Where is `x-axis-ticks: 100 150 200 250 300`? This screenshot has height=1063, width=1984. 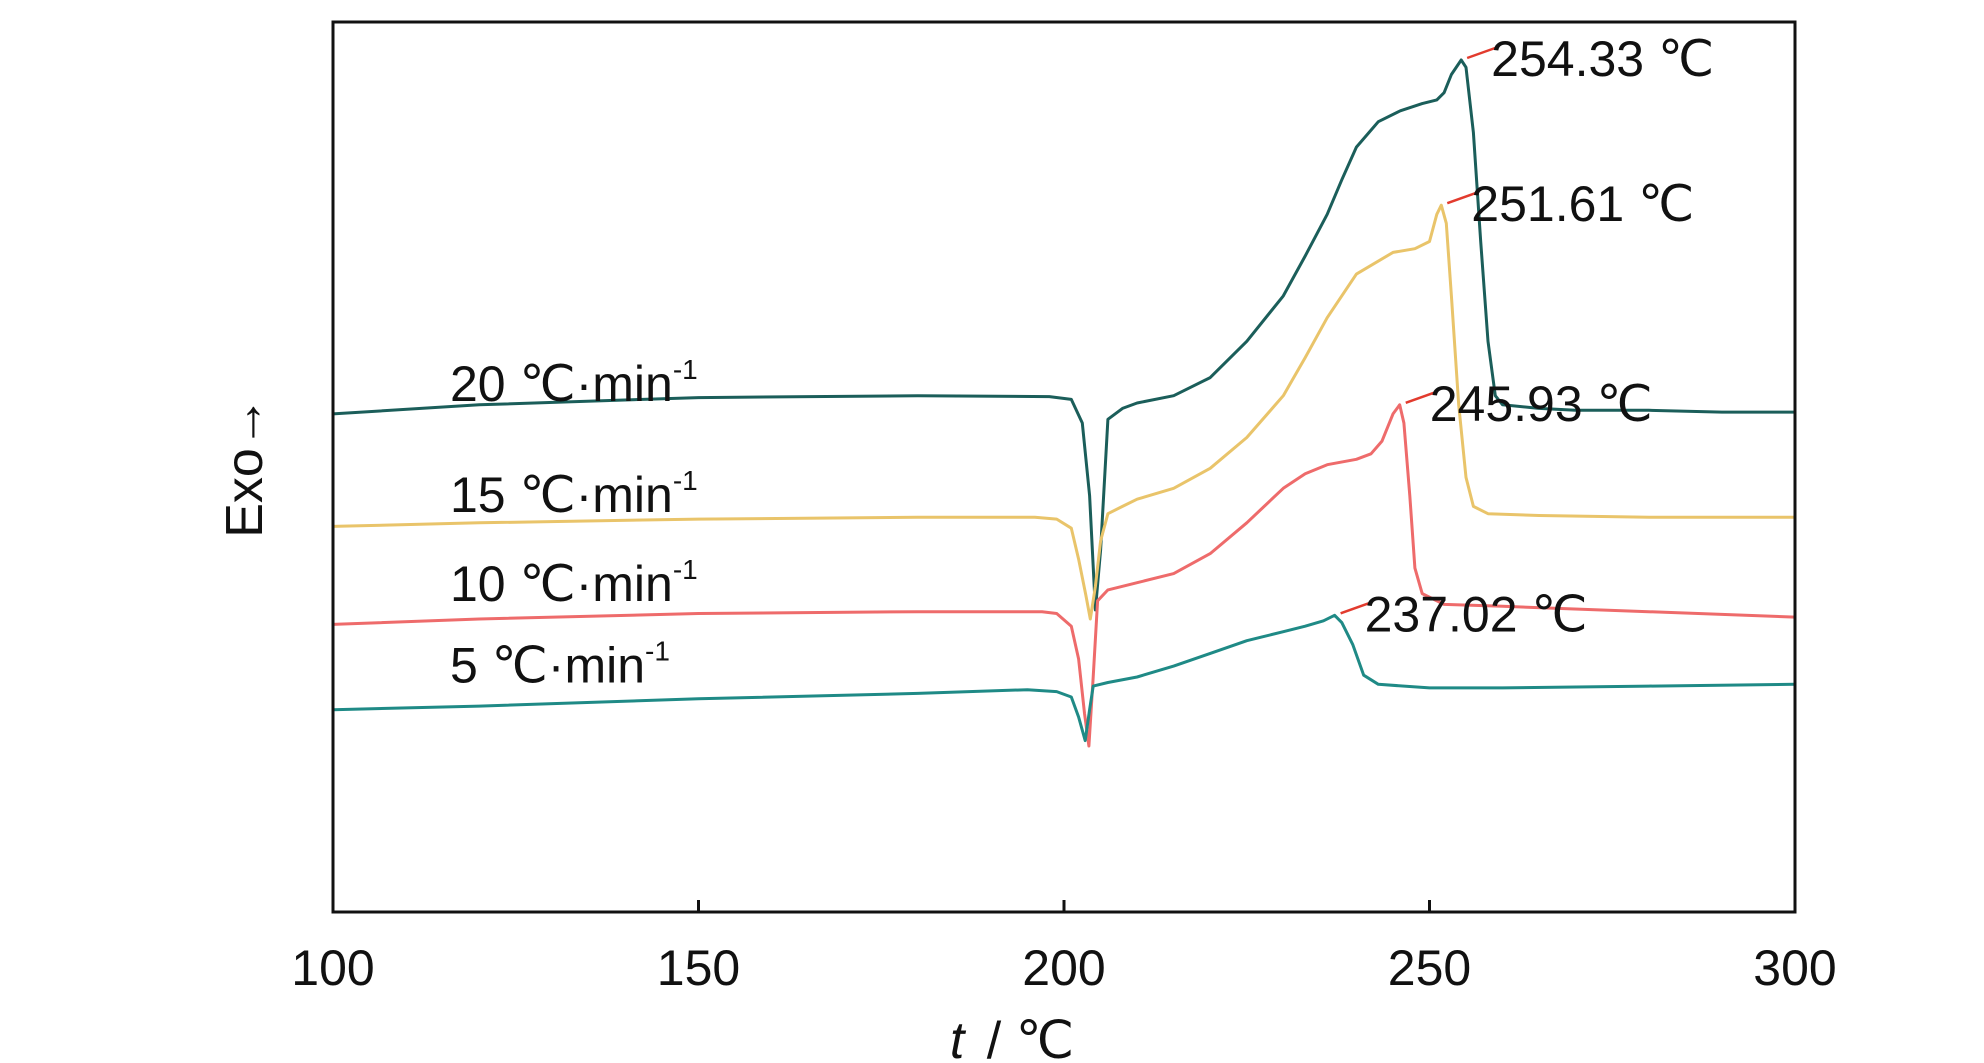 x-axis-ticks: 100 150 200 250 300 is located at coordinates (1064, 948).